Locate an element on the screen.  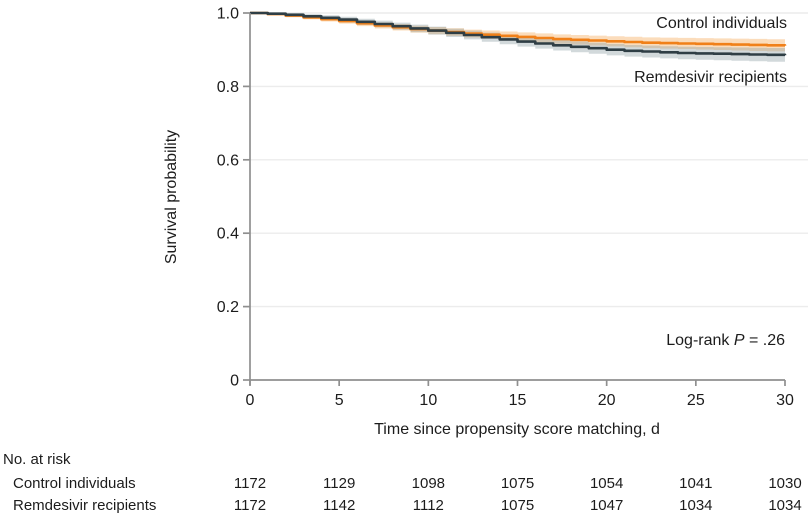
x-tick-label: 0 is located at coordinates (250, 400).